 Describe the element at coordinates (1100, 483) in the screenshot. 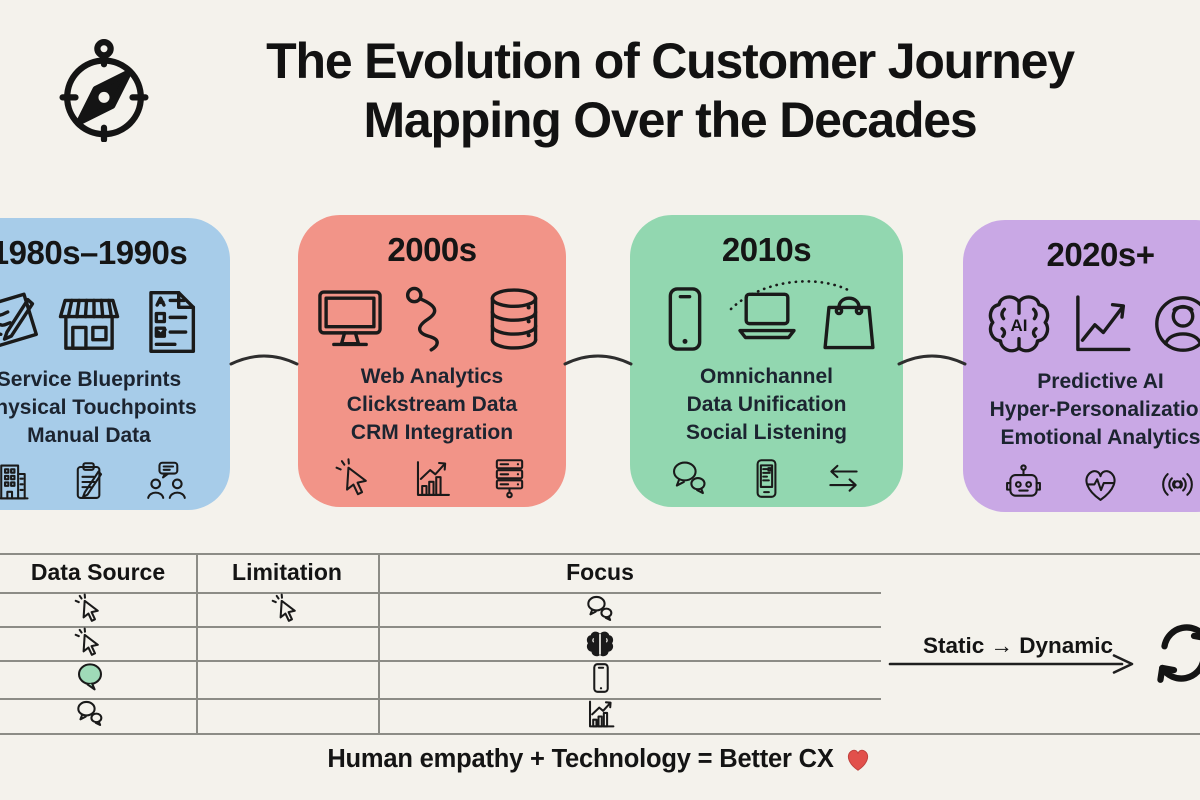

I see `heart-pulse-icon` at that location.